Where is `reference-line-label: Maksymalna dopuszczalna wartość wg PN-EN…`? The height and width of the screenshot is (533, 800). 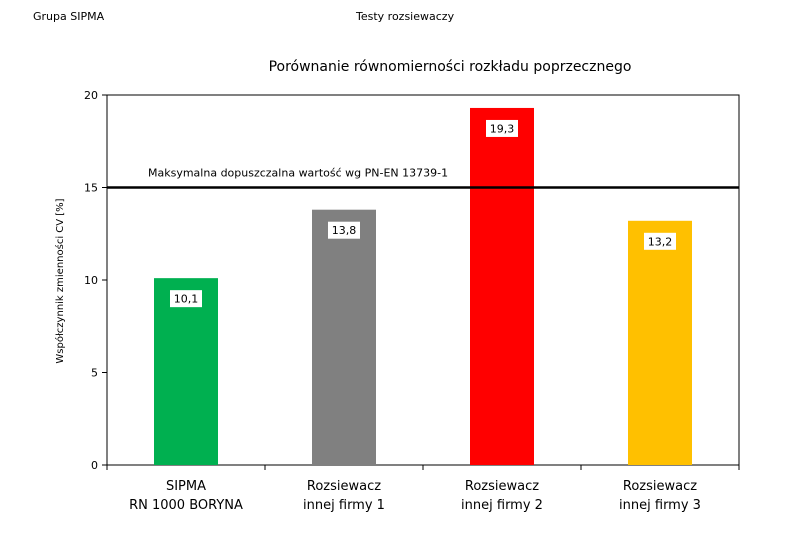
reference-line-label: Maksymalna dopuszczalna wartość wg PN-EN… is located at coordinates (298, 173).